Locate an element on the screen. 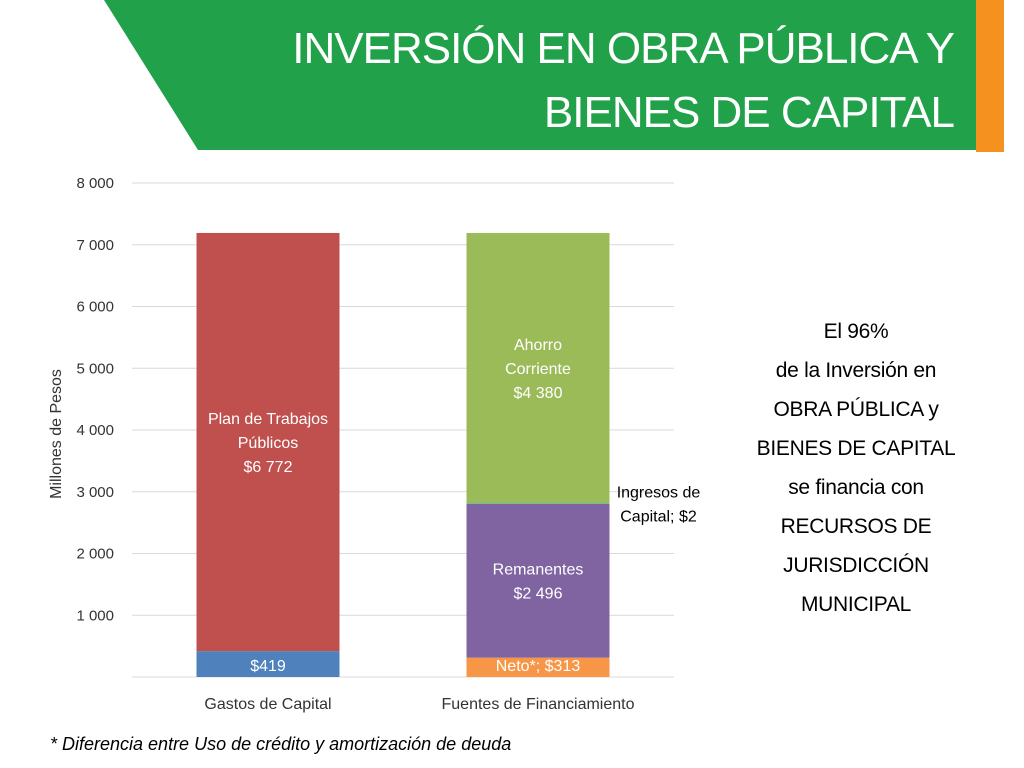 Image resolution: width=1024 pixels, height=768 pixels. bar-segment-fuentes-endeudamiento is located at coordinates (538, 667).